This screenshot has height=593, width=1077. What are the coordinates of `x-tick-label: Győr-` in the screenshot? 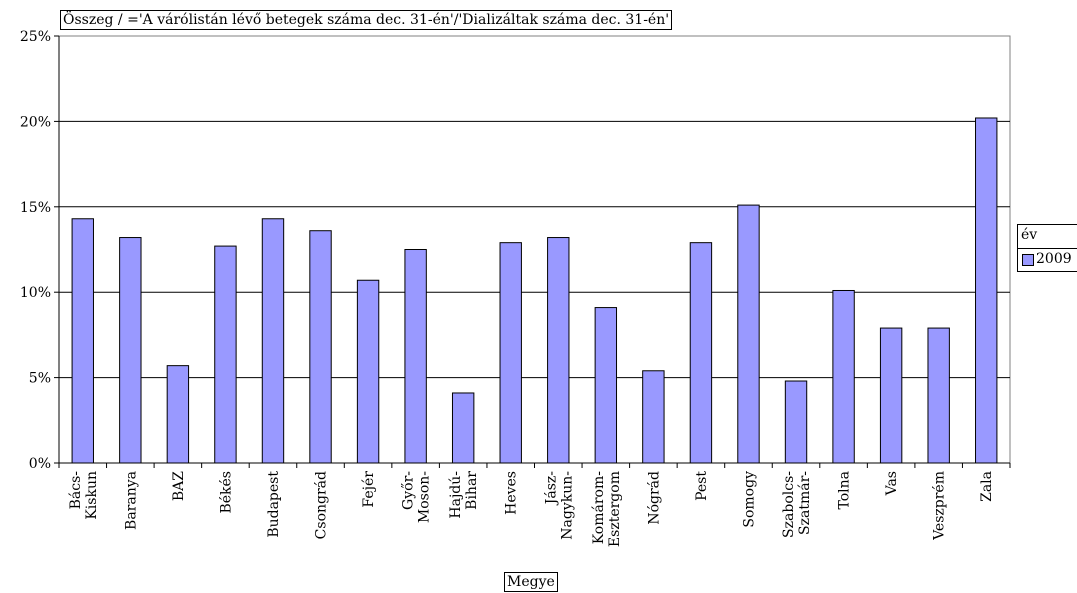 It's located at (409, 490).